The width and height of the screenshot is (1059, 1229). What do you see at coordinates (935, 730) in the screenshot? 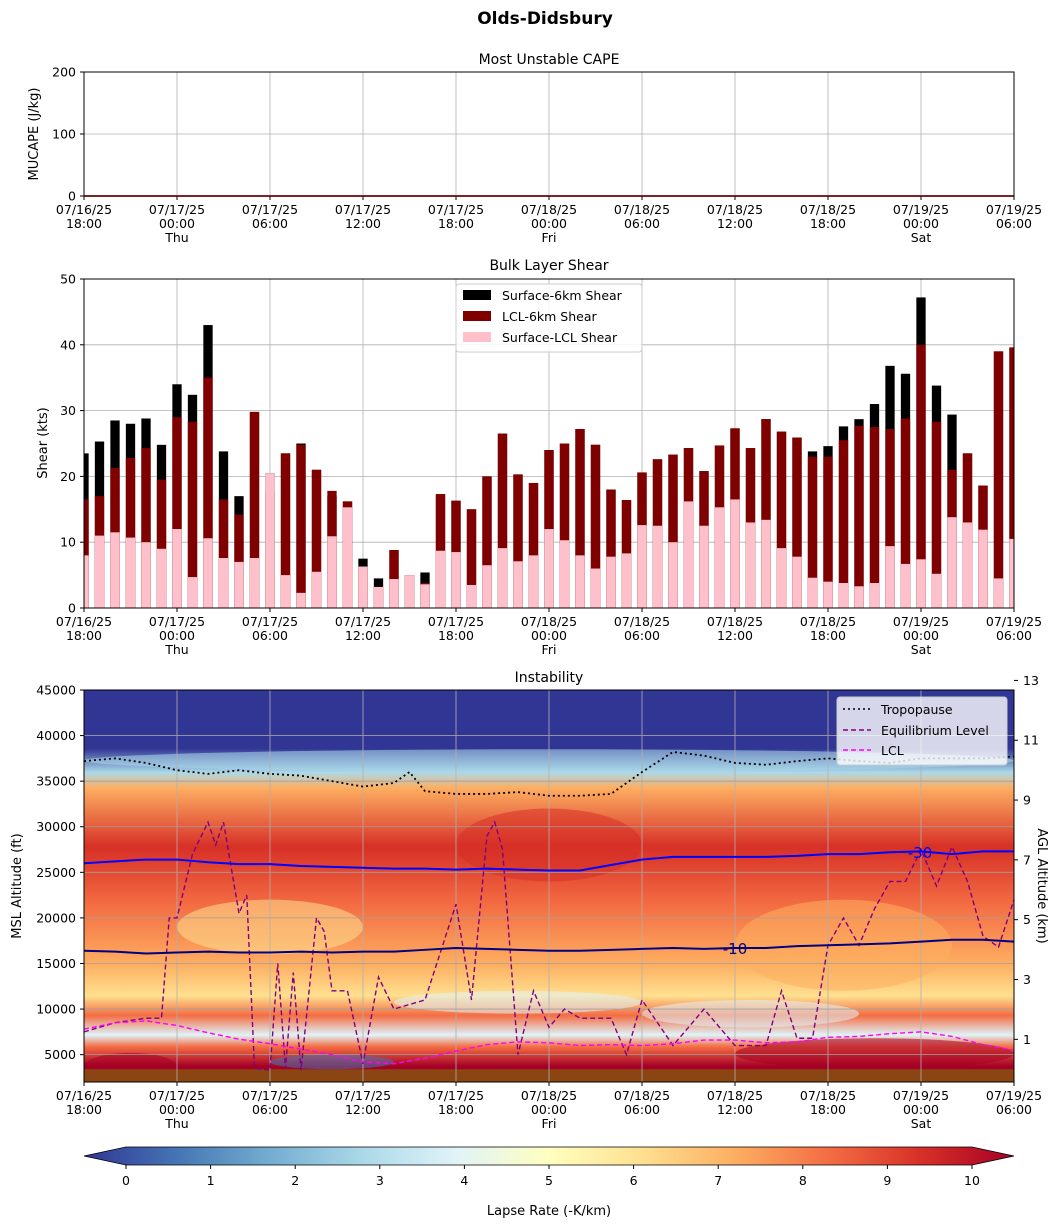
I see `legend-label-equilibrium: Equilibrium Level` at bounding box center [935, 730].